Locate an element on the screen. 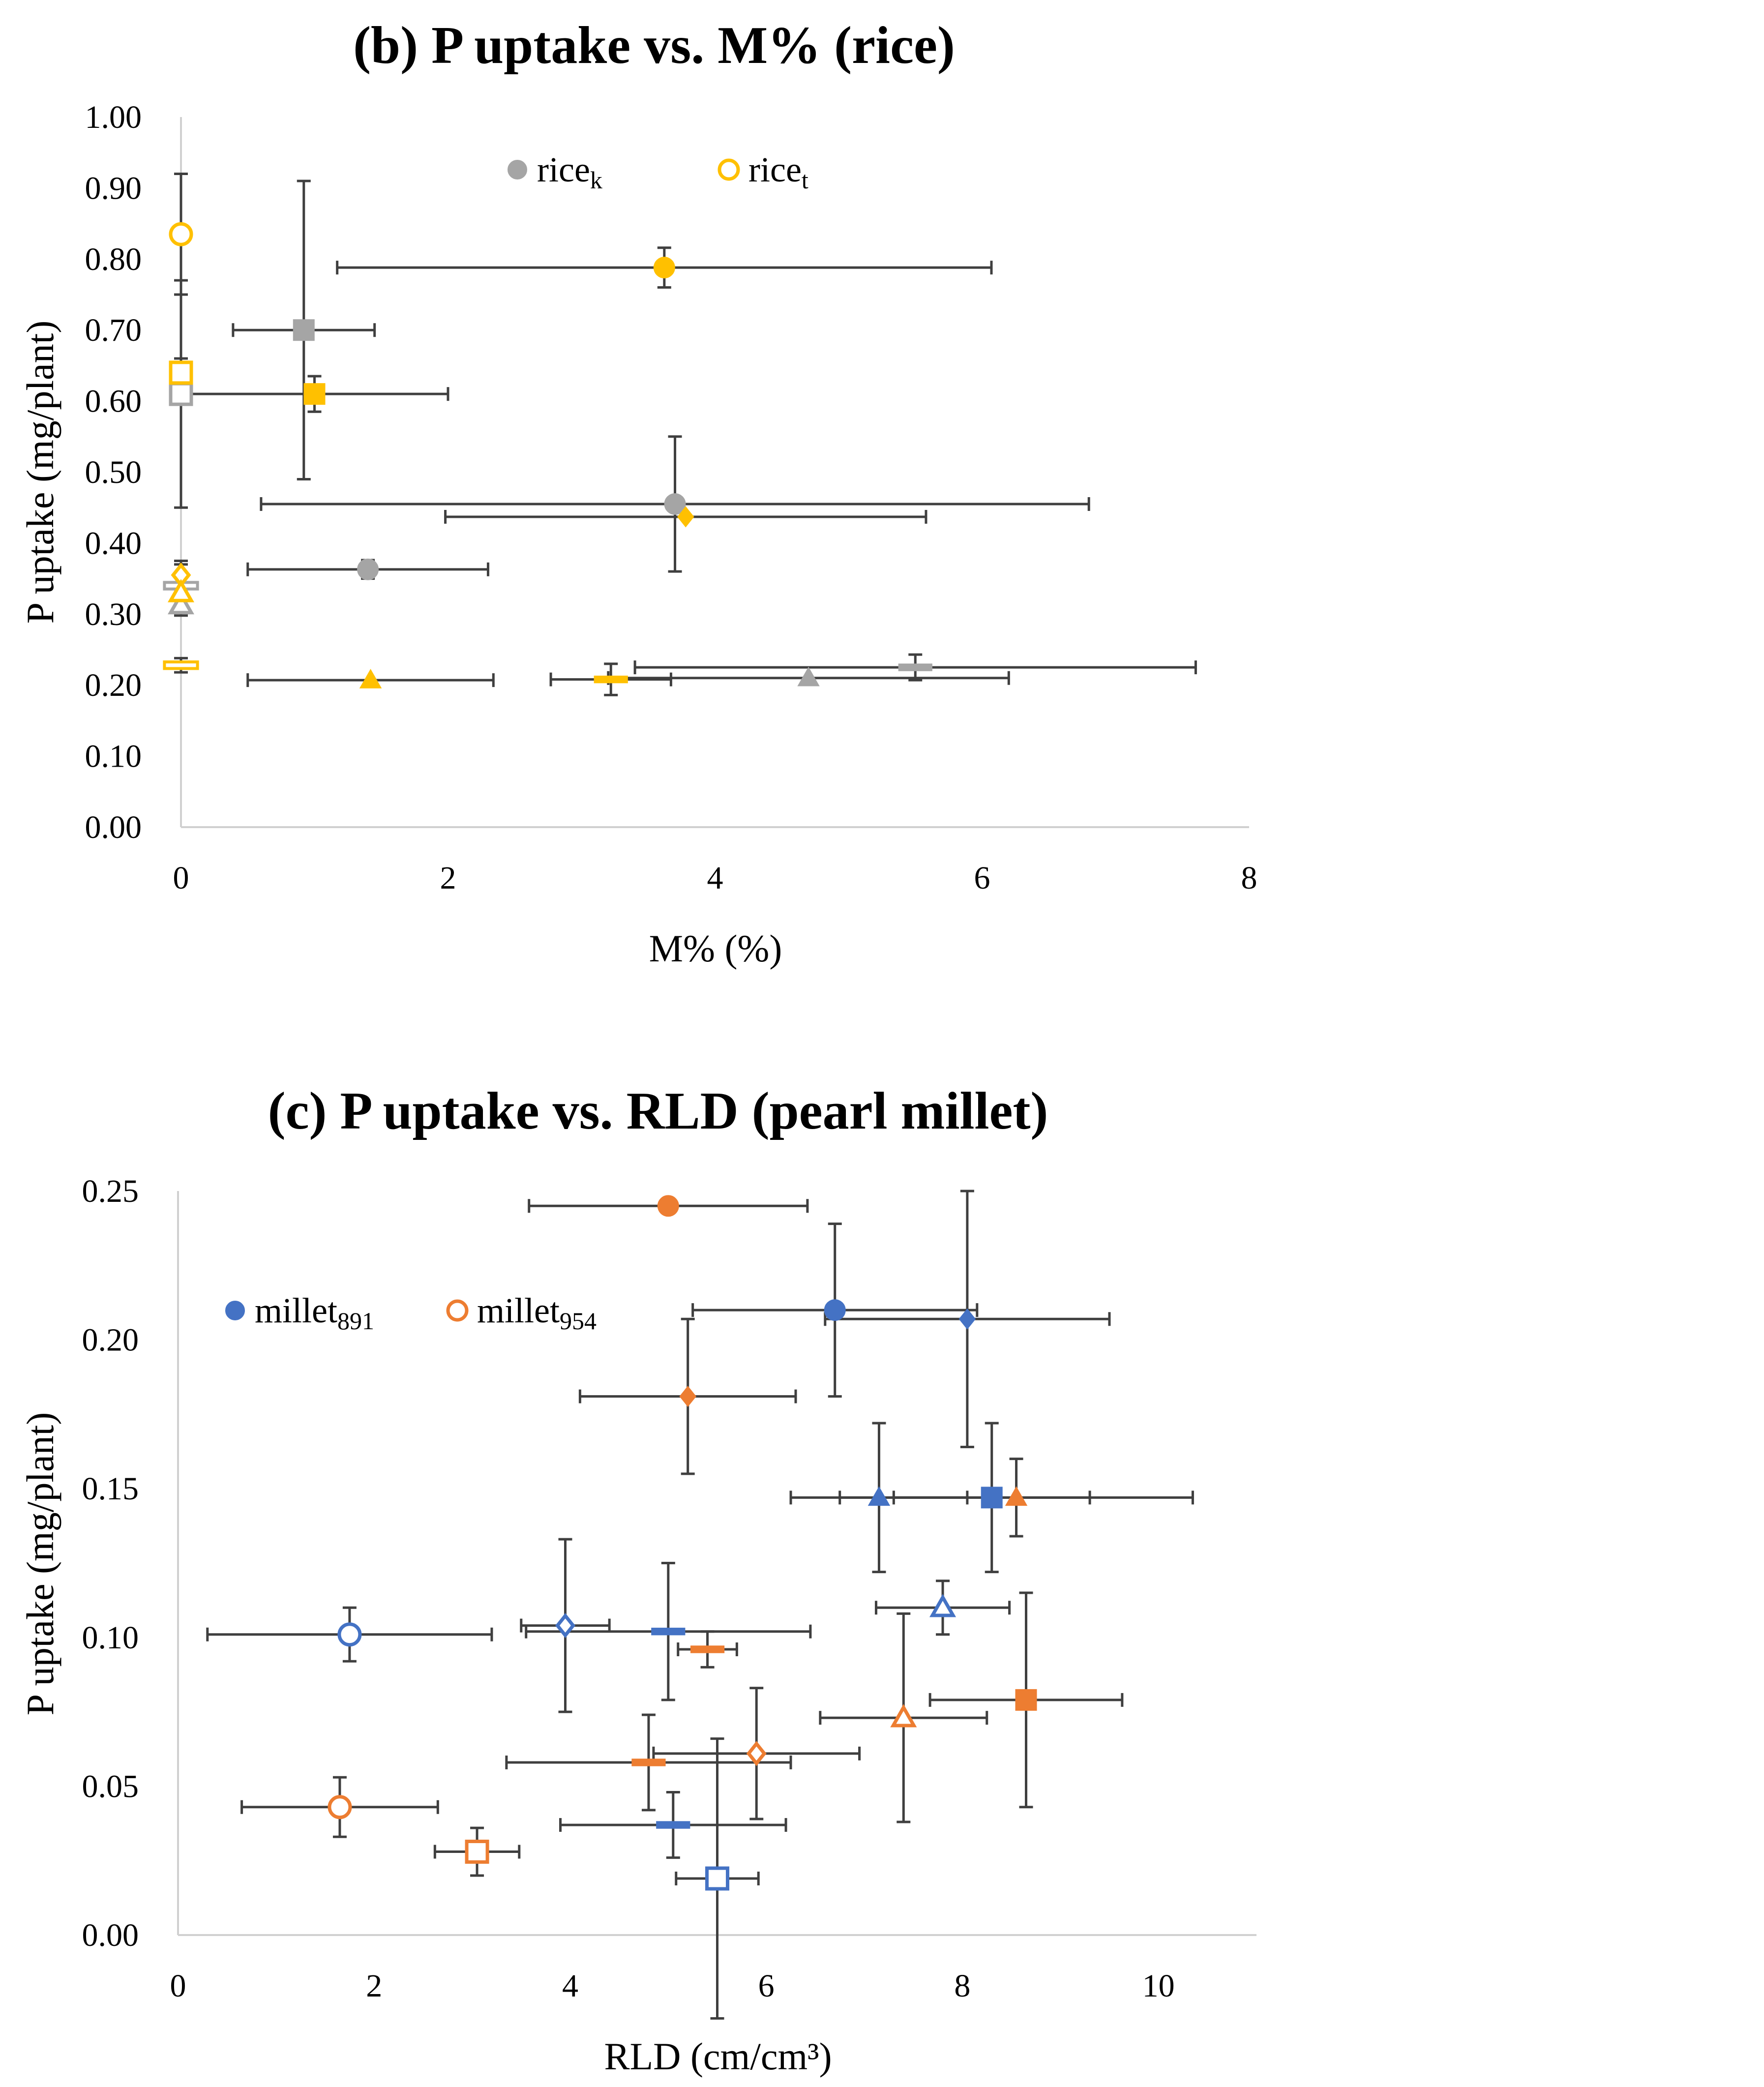 Image resolution: width=1764 pixels, height=2087 pixels. chart-title: (b) P uptake vs. M% (rice) is located at coordinates (654, 45).